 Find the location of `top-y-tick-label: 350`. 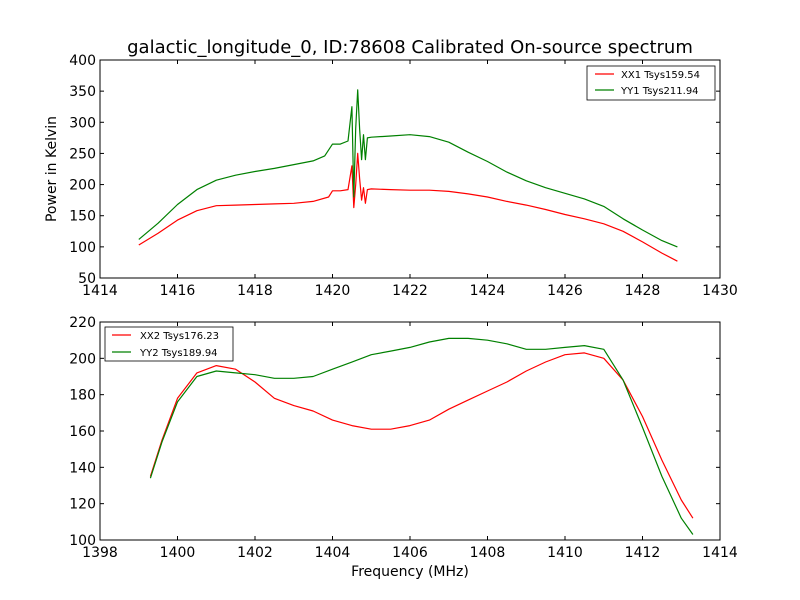

top-y-tick-label: 350 is located at coordinates (82, 92).